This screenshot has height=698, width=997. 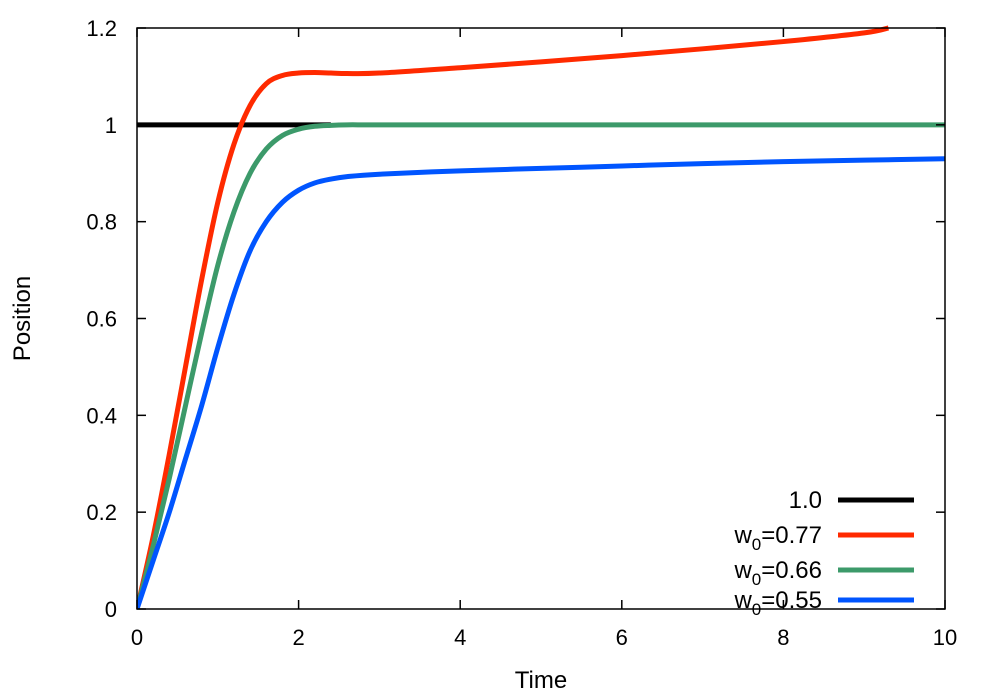 I want to click on y-tick-label: 0.8, so click(x=101, y=222).